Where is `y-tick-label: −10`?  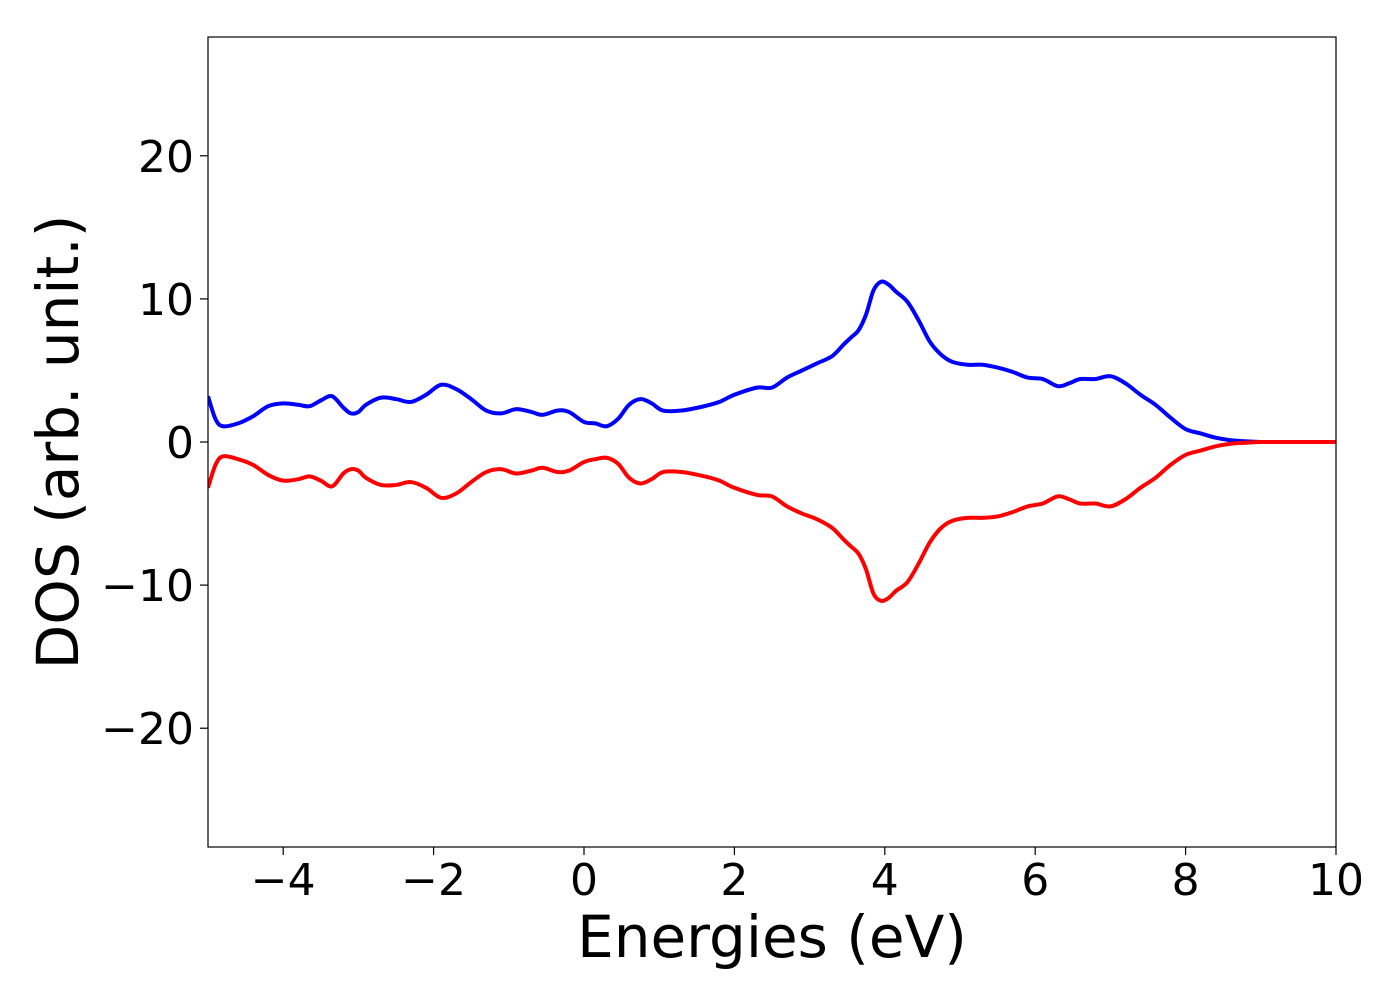 y-tick-label: −10 is located at coordinates (147, 586).